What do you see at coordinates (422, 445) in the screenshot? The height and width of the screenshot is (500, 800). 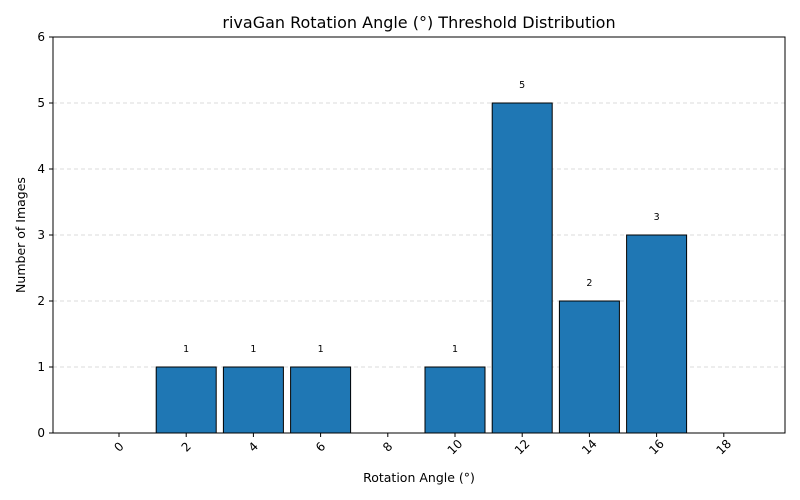 I see `x-axis: 0 2 4 6 8 10 12 14 16 18` at bounding box center [422, 445].